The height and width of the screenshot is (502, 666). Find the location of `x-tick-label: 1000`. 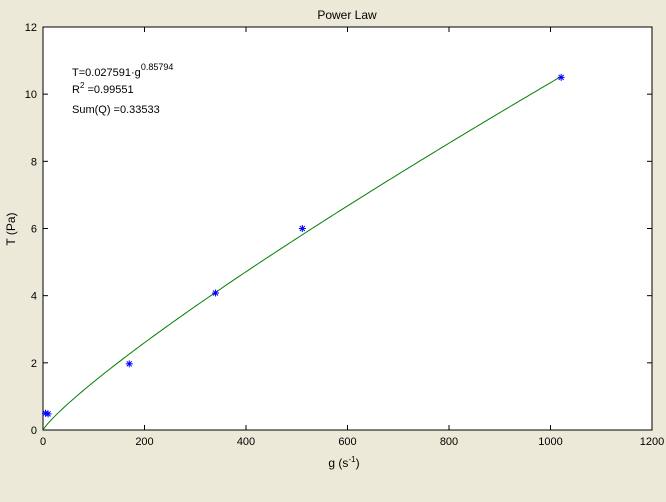

x-tick-label: 1000 is located at coordinates (550, 442).